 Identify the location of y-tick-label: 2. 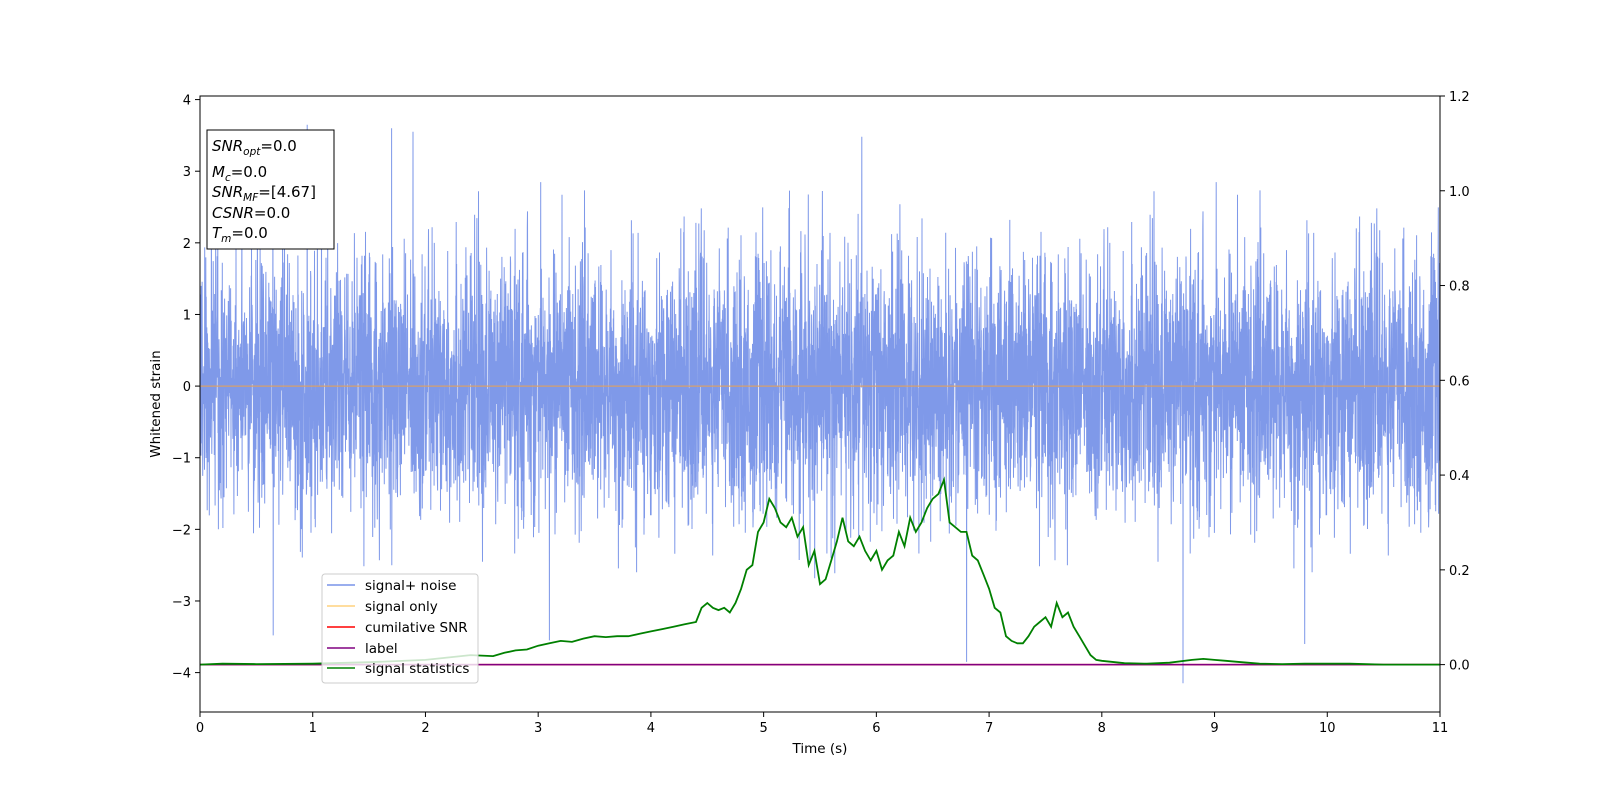
(187, 244).